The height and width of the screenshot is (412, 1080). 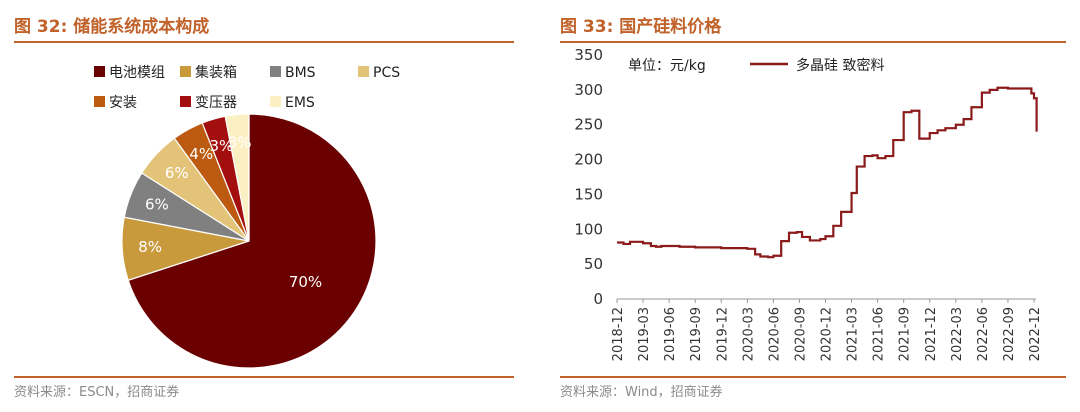 I want to click on x-tick-label: 2019-09, so click(x=696, y=334).